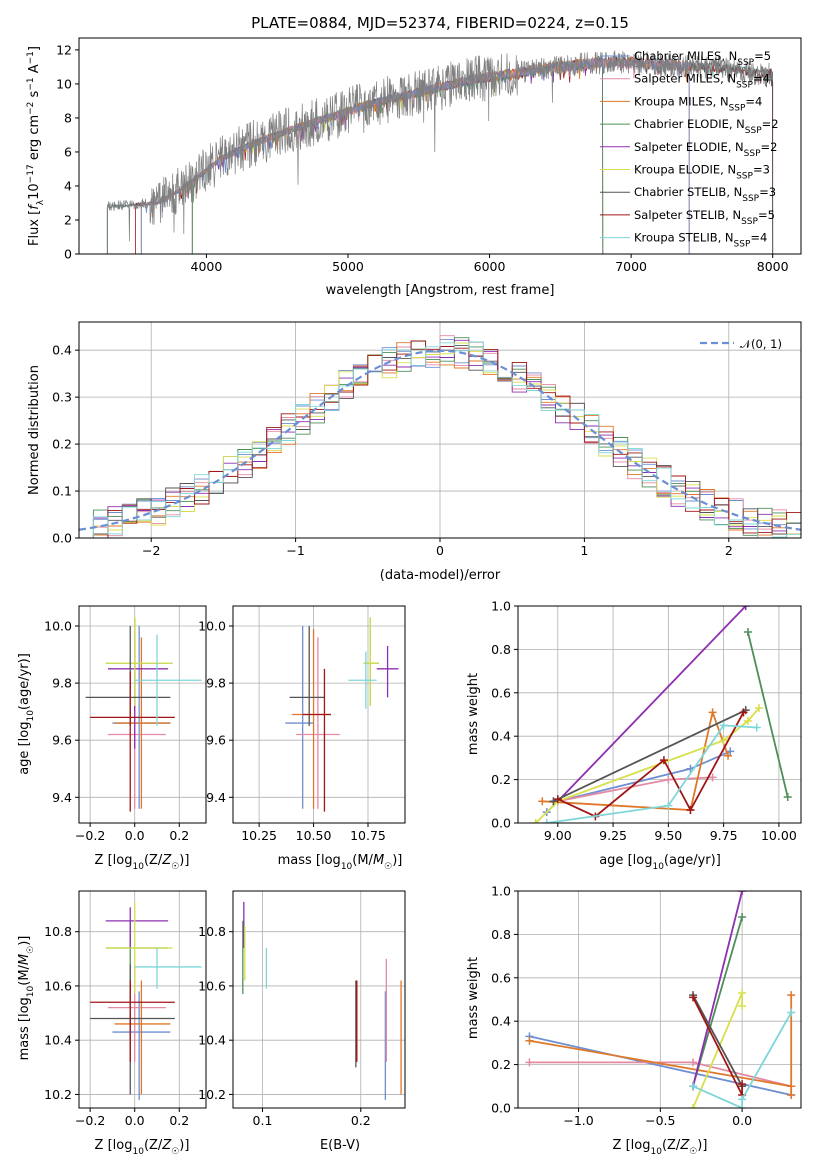  I want to click on y-tick-label: 10.6, so click(58, 985).